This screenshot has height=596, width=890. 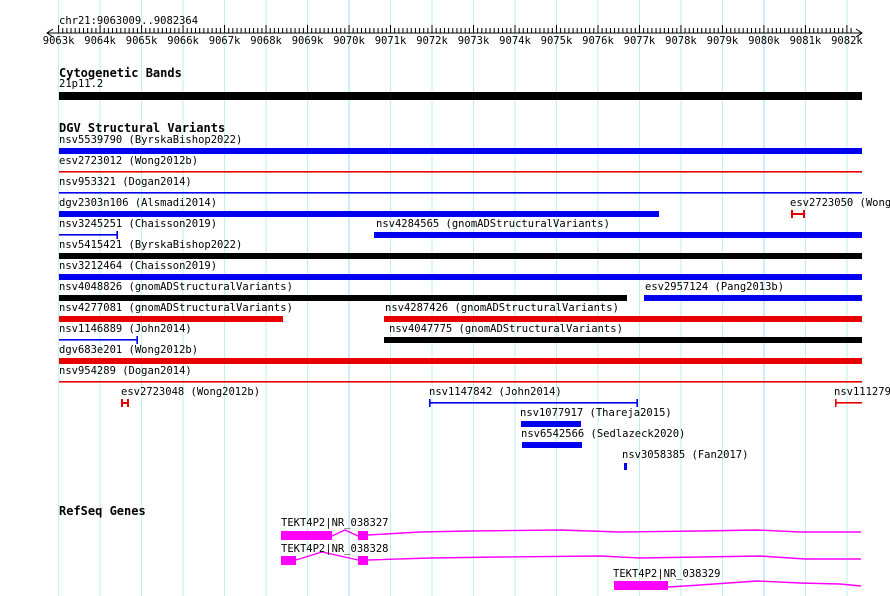 I want to click on variant-nsv953321, so click(x=460, y=193).